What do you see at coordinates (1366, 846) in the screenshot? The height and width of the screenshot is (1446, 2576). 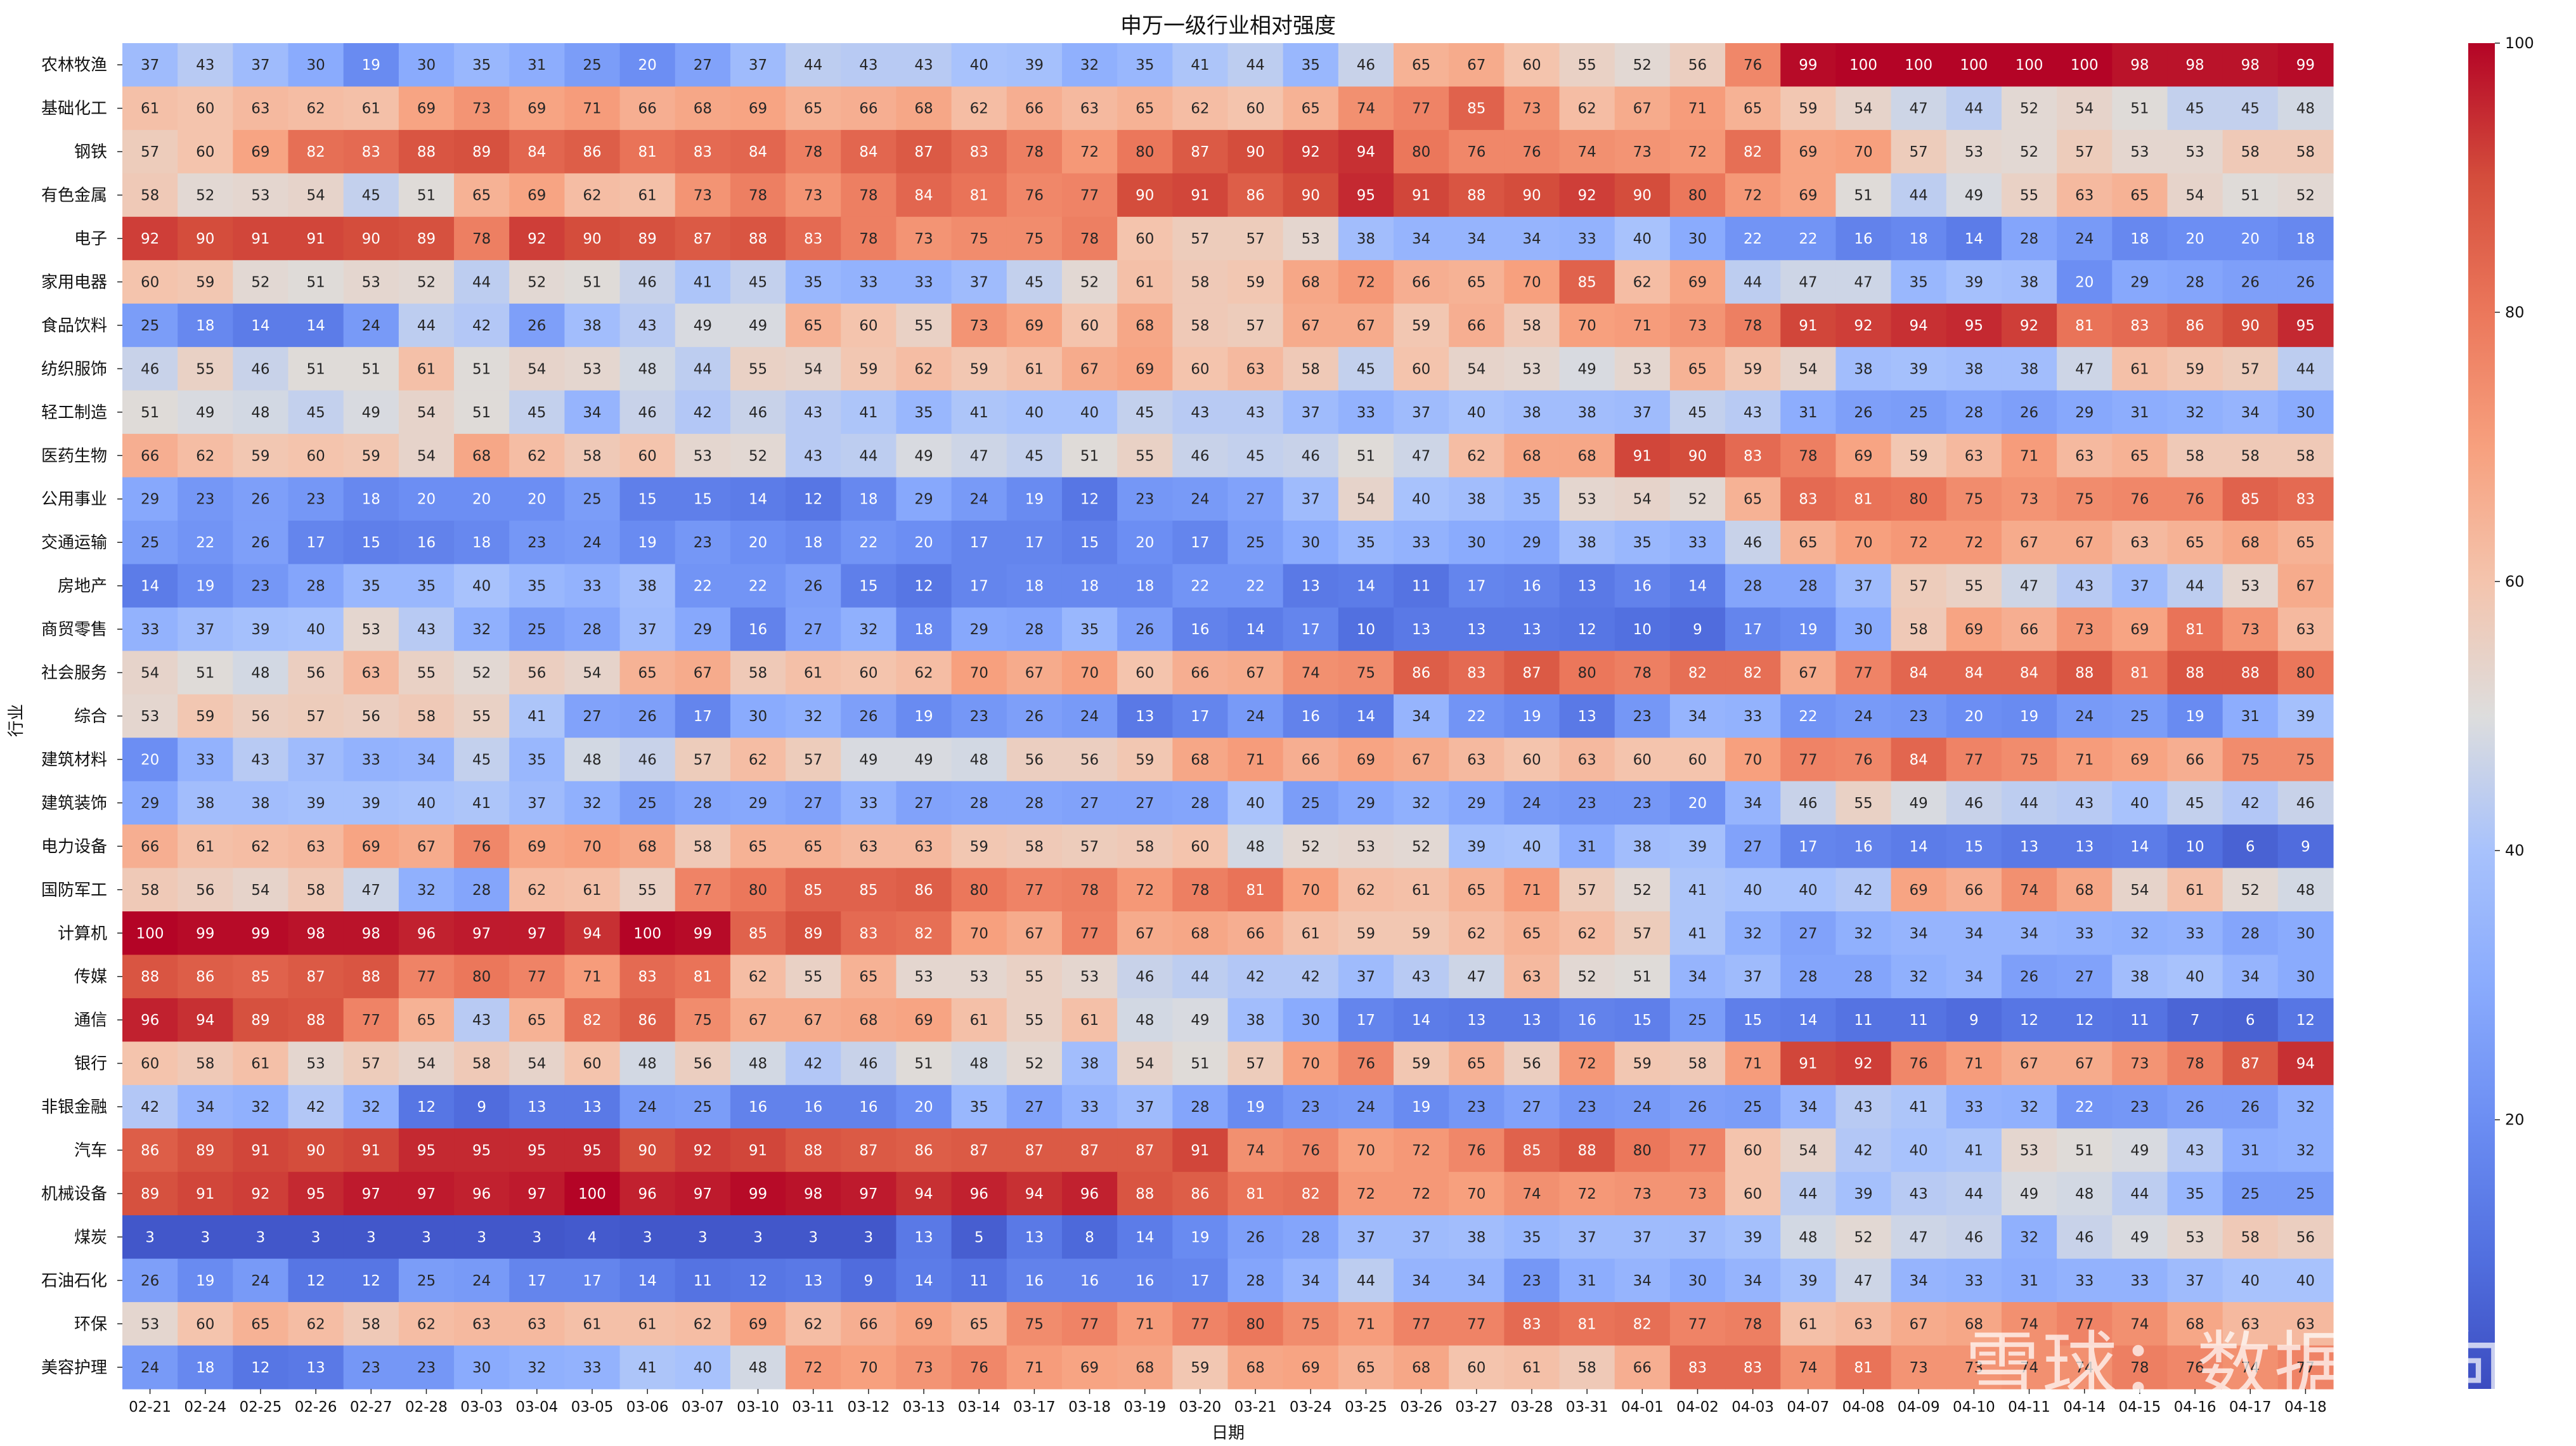 I see `cell-value-label: 53` at bounding box center [1366, 846].